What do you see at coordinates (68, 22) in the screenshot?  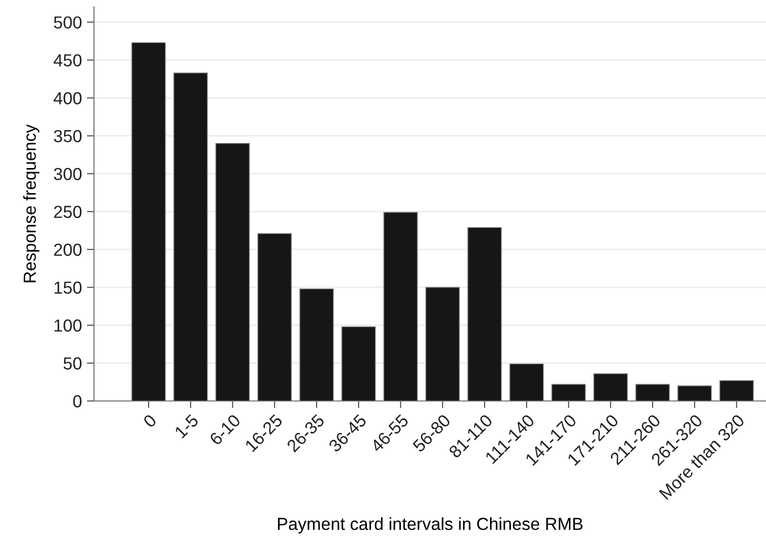 I see `y-tick-label: 500` at bounding box center [68, 22].